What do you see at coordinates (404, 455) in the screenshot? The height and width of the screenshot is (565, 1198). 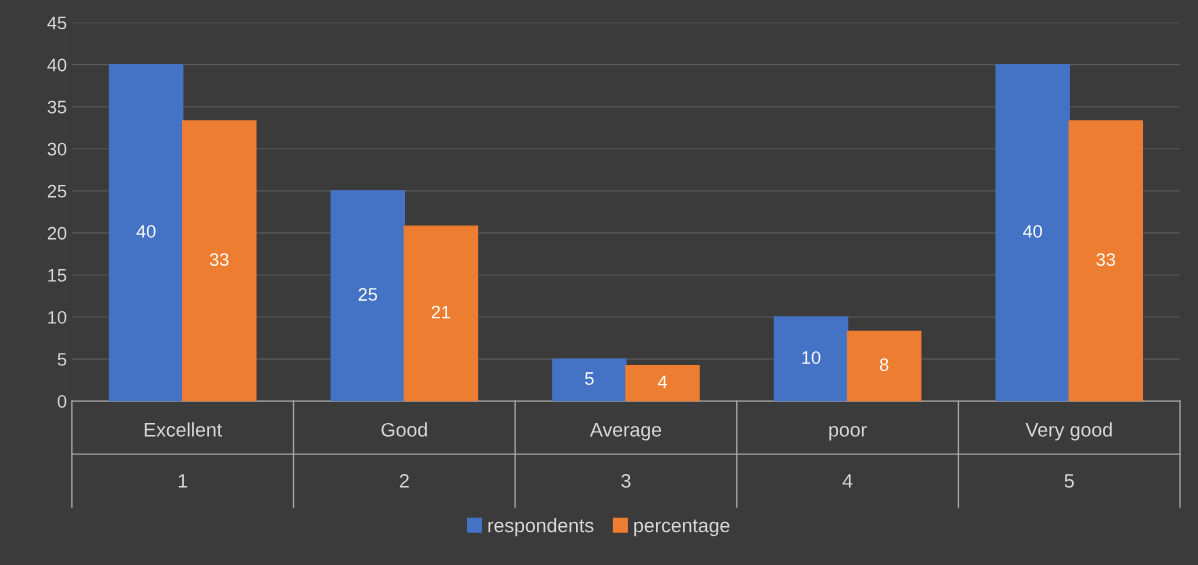 I see `category-label: Good 2` at bounding box center [404, 455].